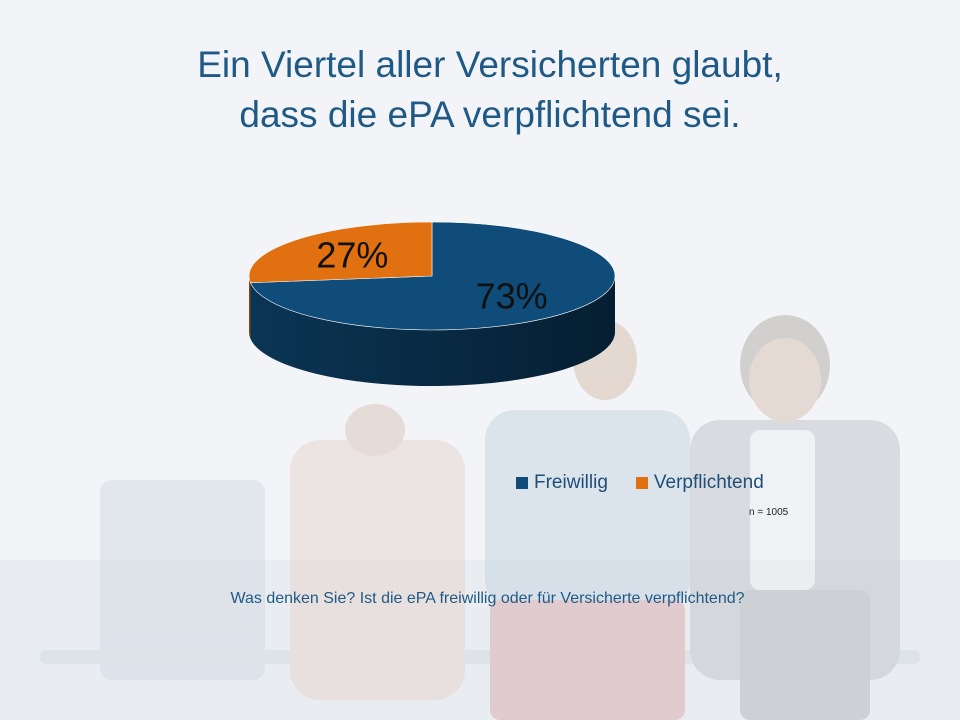 The width and height of the screenshot is (960, 720). Describe the element at coordinates (490, 64) in the screenshot. I see `title-line-1: Ein Viertel aller Versicherten glaubt,` at that location.